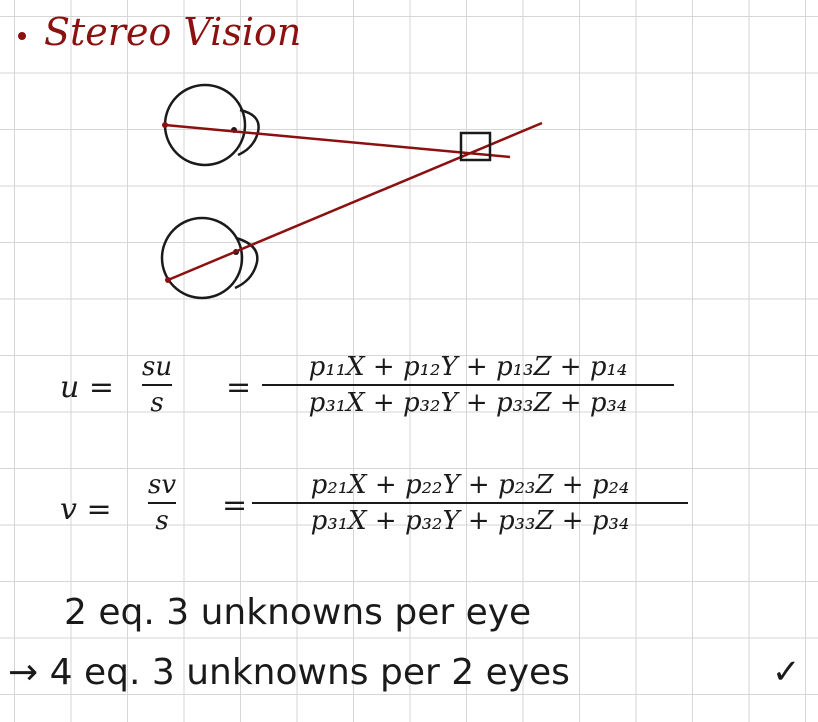  I want to click on u-lhs: u =, so click(87, 387).